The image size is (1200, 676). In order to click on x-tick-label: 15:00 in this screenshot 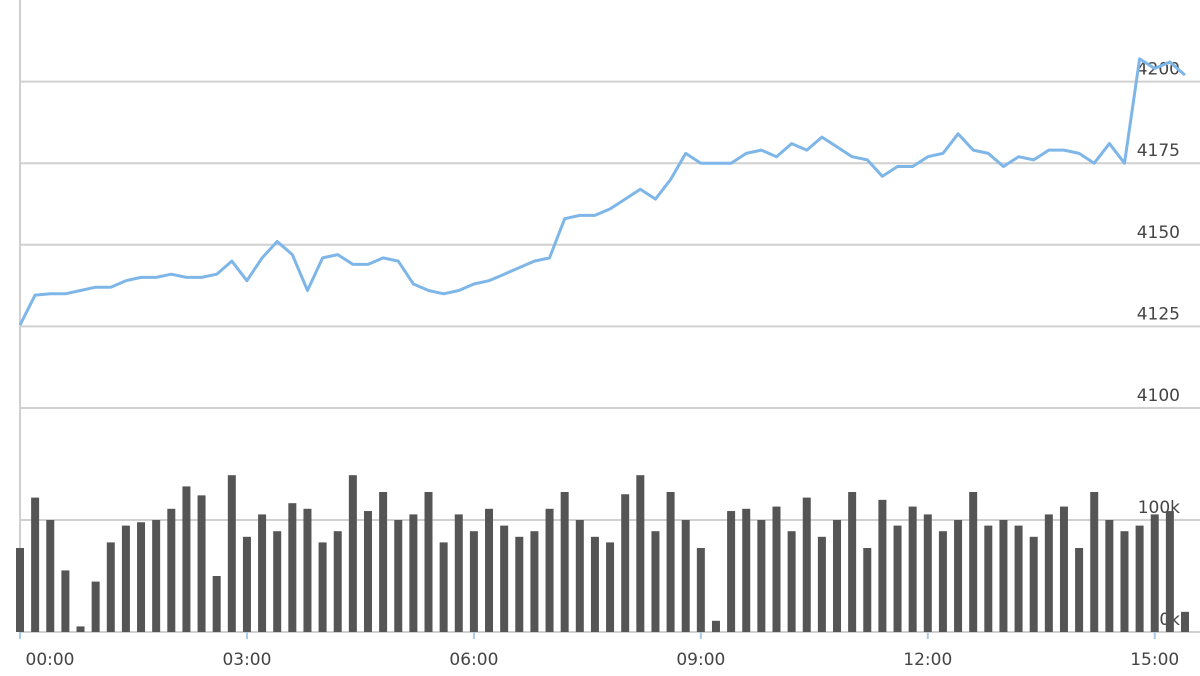, I will do `click(1154, 660)`.